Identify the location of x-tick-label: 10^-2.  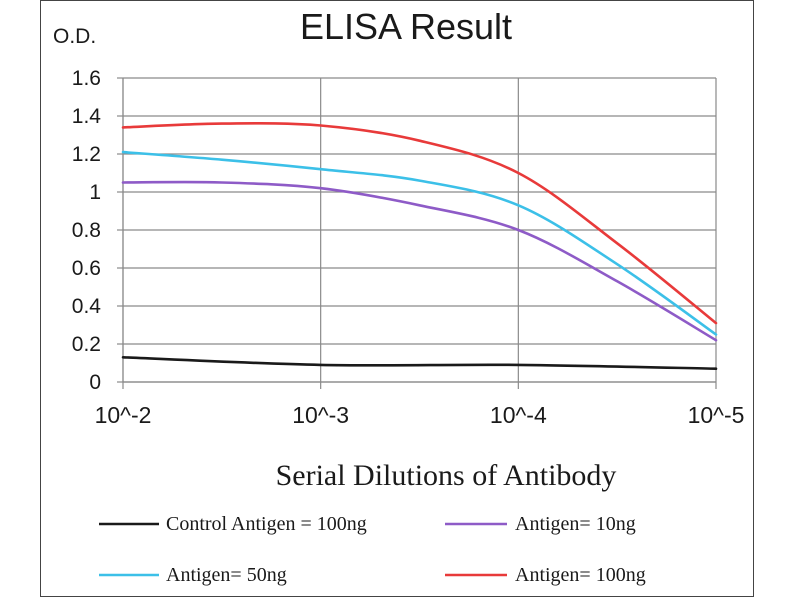
(123, 415).